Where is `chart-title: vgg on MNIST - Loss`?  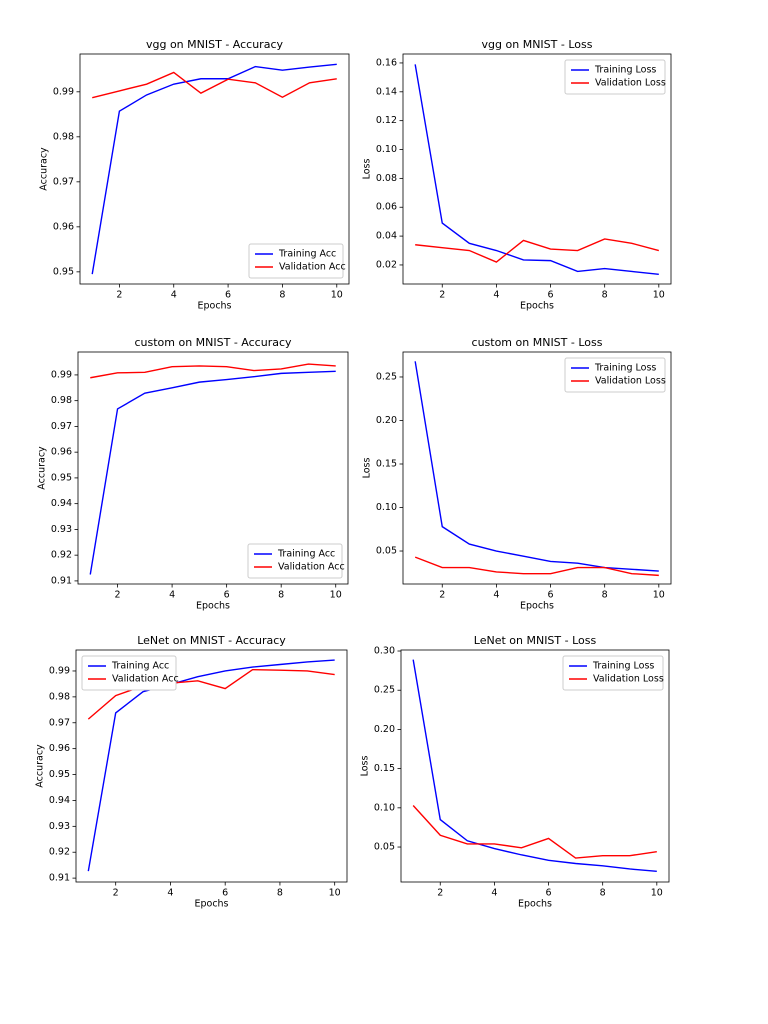
chart-title: vgg on MNIST - Loss is located at coordinates (537, 44).